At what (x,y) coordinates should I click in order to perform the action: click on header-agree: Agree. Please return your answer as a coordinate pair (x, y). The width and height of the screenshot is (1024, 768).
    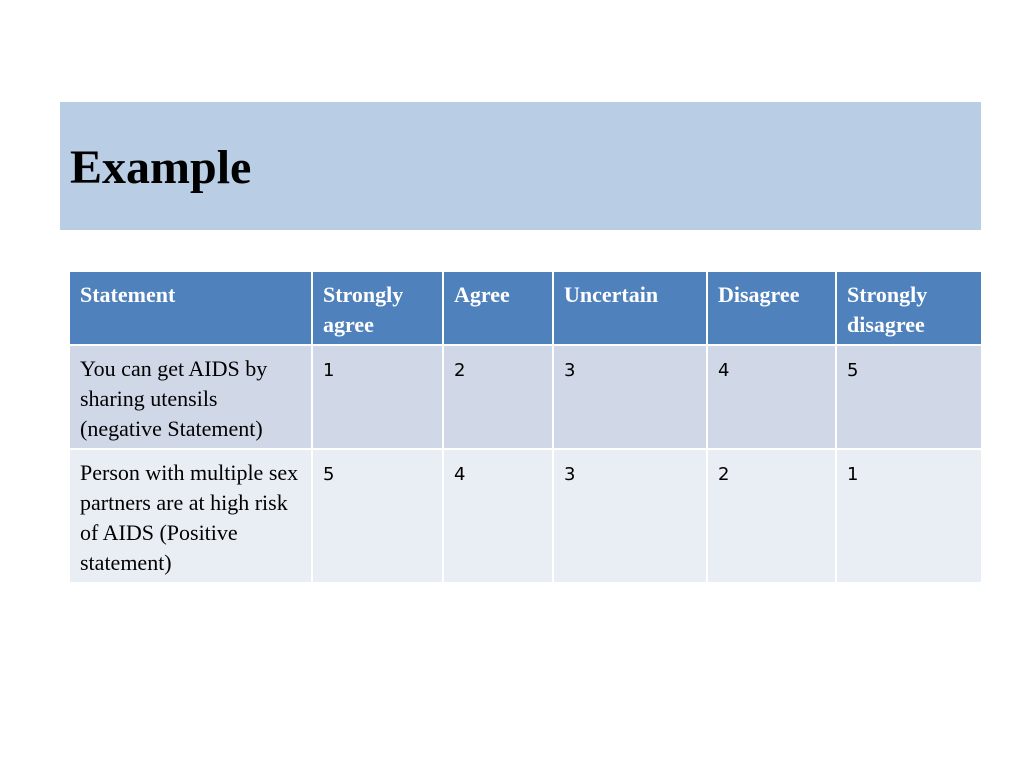
    Looking at the image, I should click on (498, 309).